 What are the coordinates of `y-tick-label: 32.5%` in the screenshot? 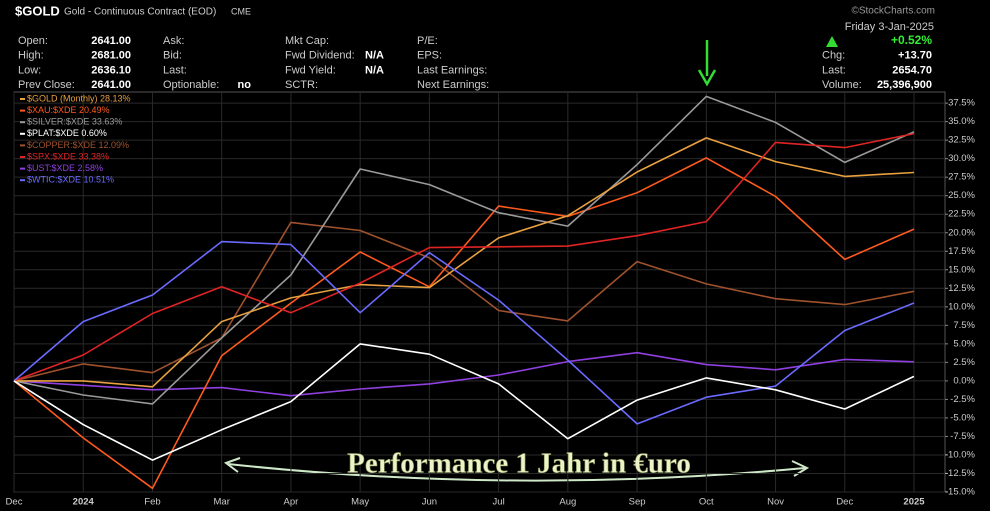 It's located at (961, 140).